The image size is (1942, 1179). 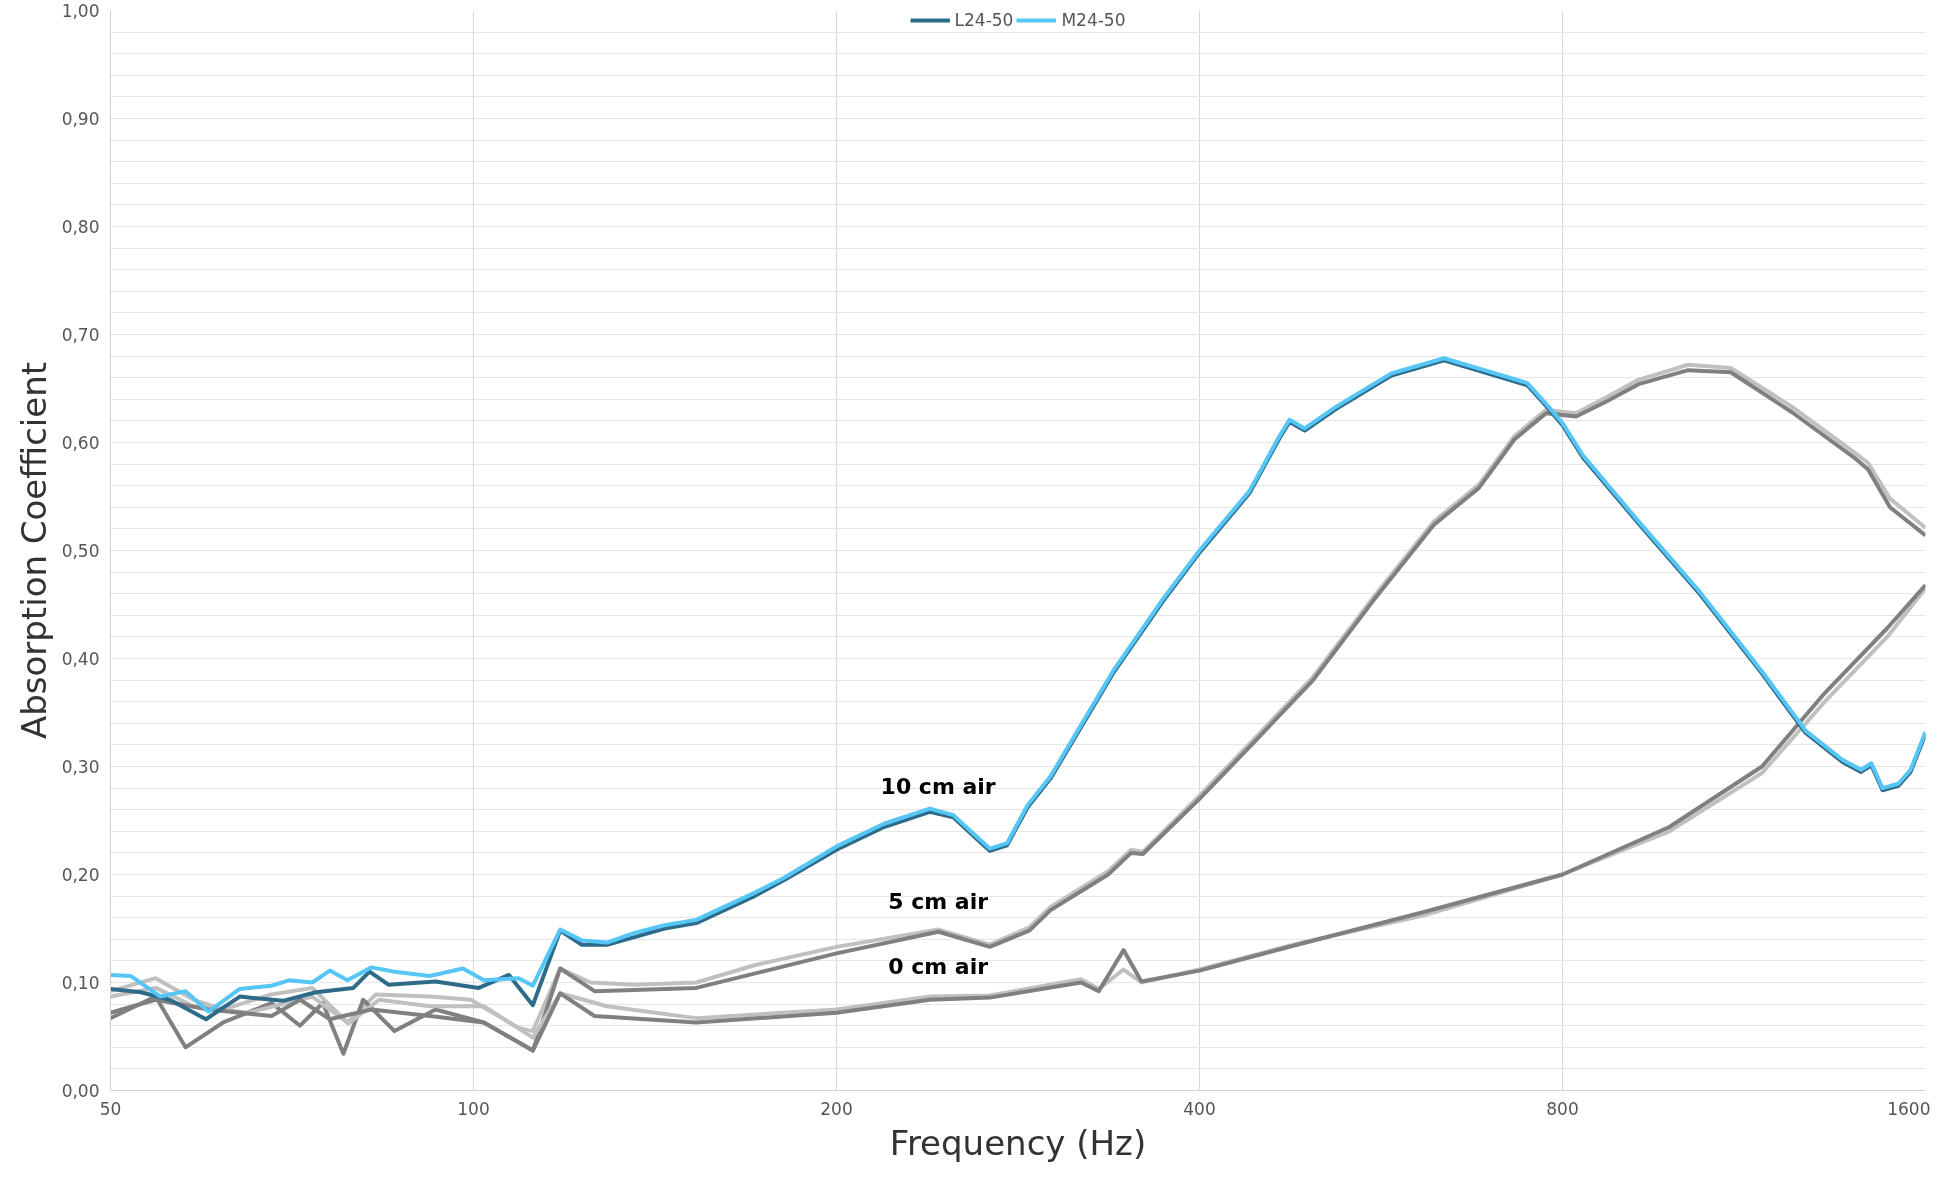 What do you see at coordinates (1018, 1142) in the screenshot?
I see `x-axis-title: Frequency (Hz)` at bounding box center [1018, 1142].